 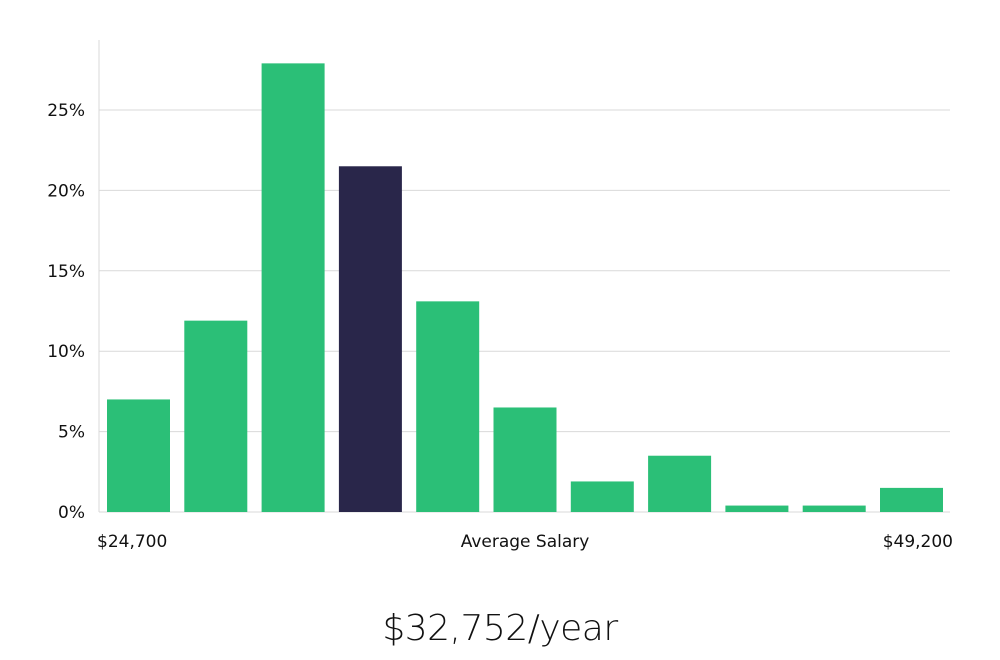 I want to click on y-tick-label: 15%, so click(x=66, y=272).